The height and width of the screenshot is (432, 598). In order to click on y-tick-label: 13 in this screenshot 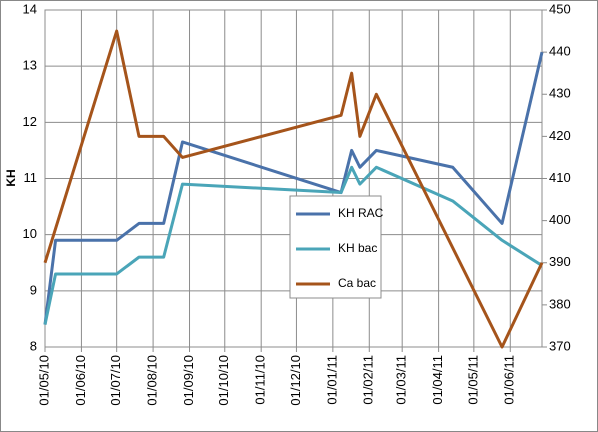, I will do `click(30, 65)`.